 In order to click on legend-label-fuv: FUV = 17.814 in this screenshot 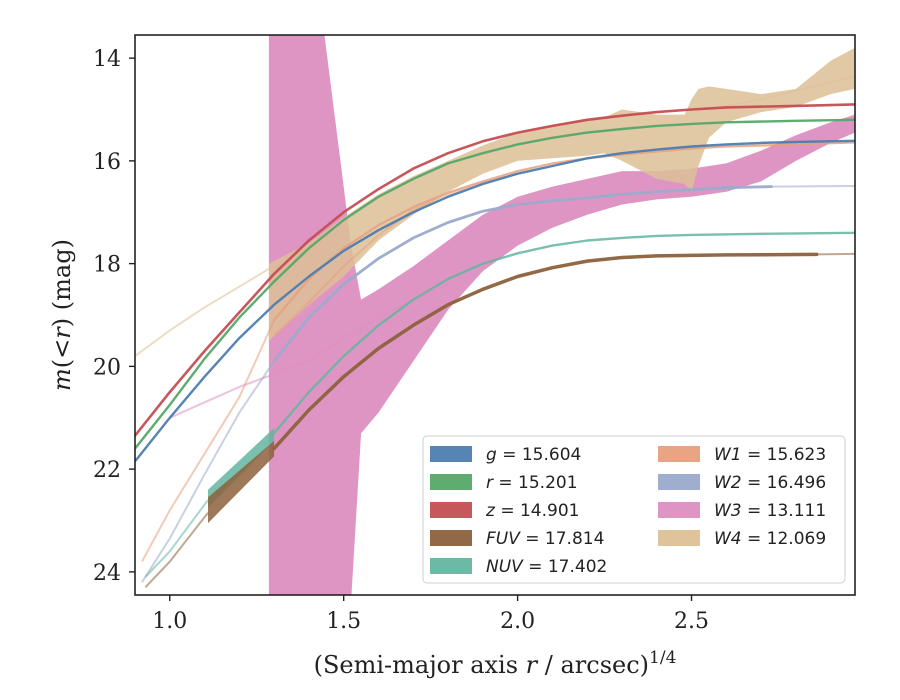, I will do `click(545, 539)`.